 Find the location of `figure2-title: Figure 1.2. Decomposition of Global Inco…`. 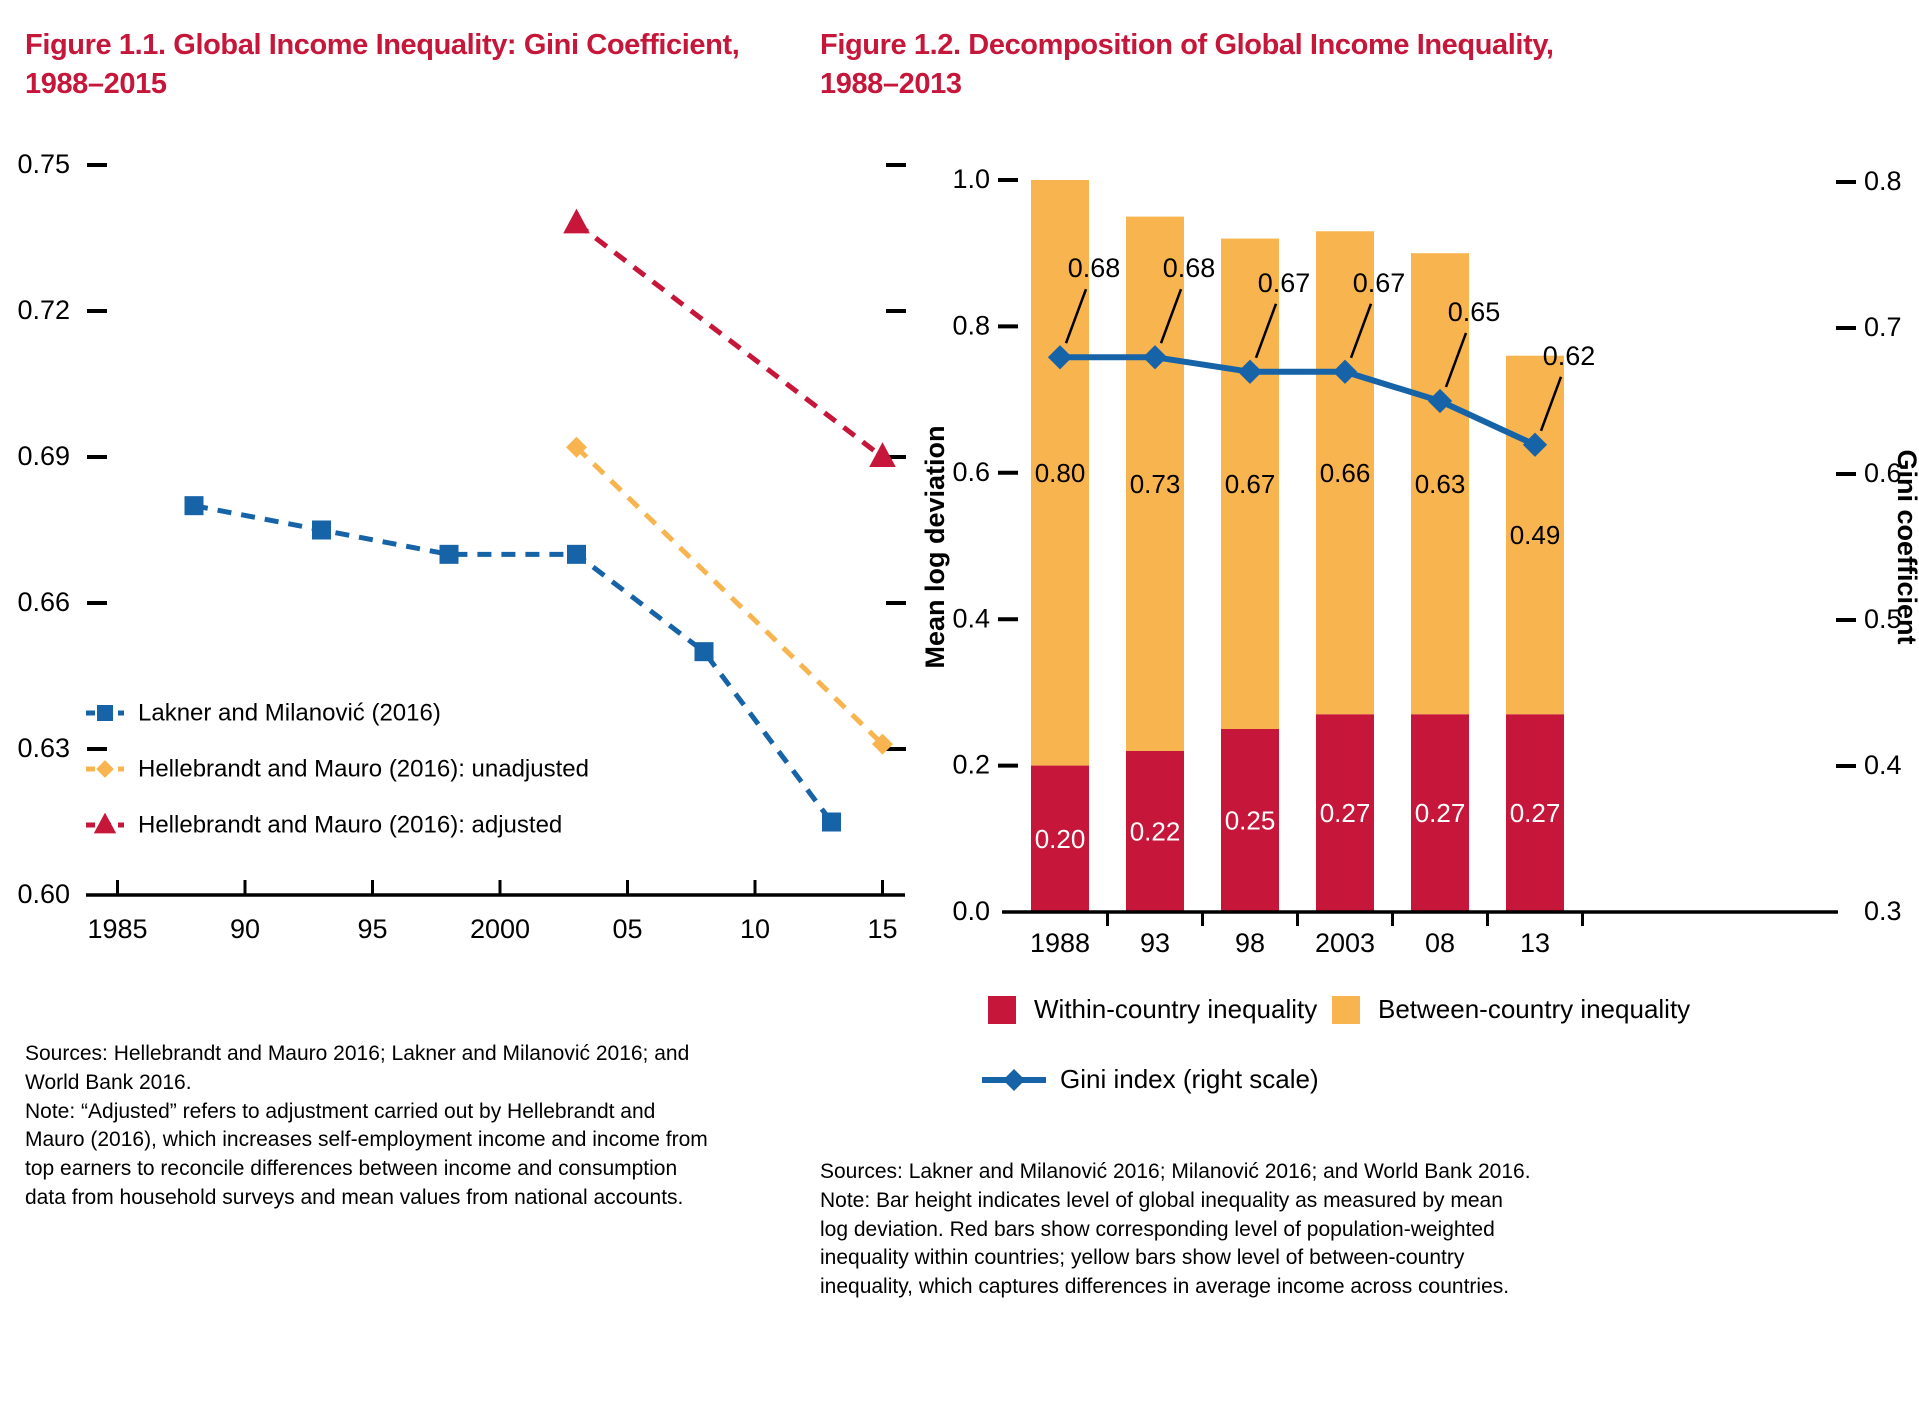

figure2-title: Figure 1.2. Decomposition of Global Inco… is located at coordinates (1200, 65).